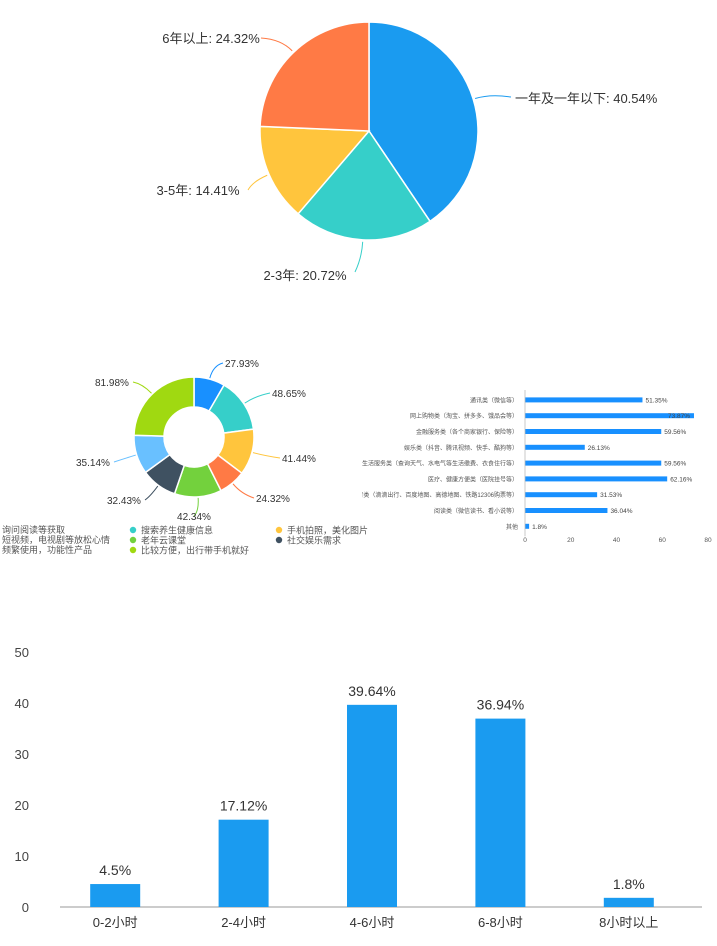 The width and height of the screenshot is (717, 946). Describe the element at coordinates (124, 501) in the screenshot. I see `donut-slice-label: 32.43%` at that location.